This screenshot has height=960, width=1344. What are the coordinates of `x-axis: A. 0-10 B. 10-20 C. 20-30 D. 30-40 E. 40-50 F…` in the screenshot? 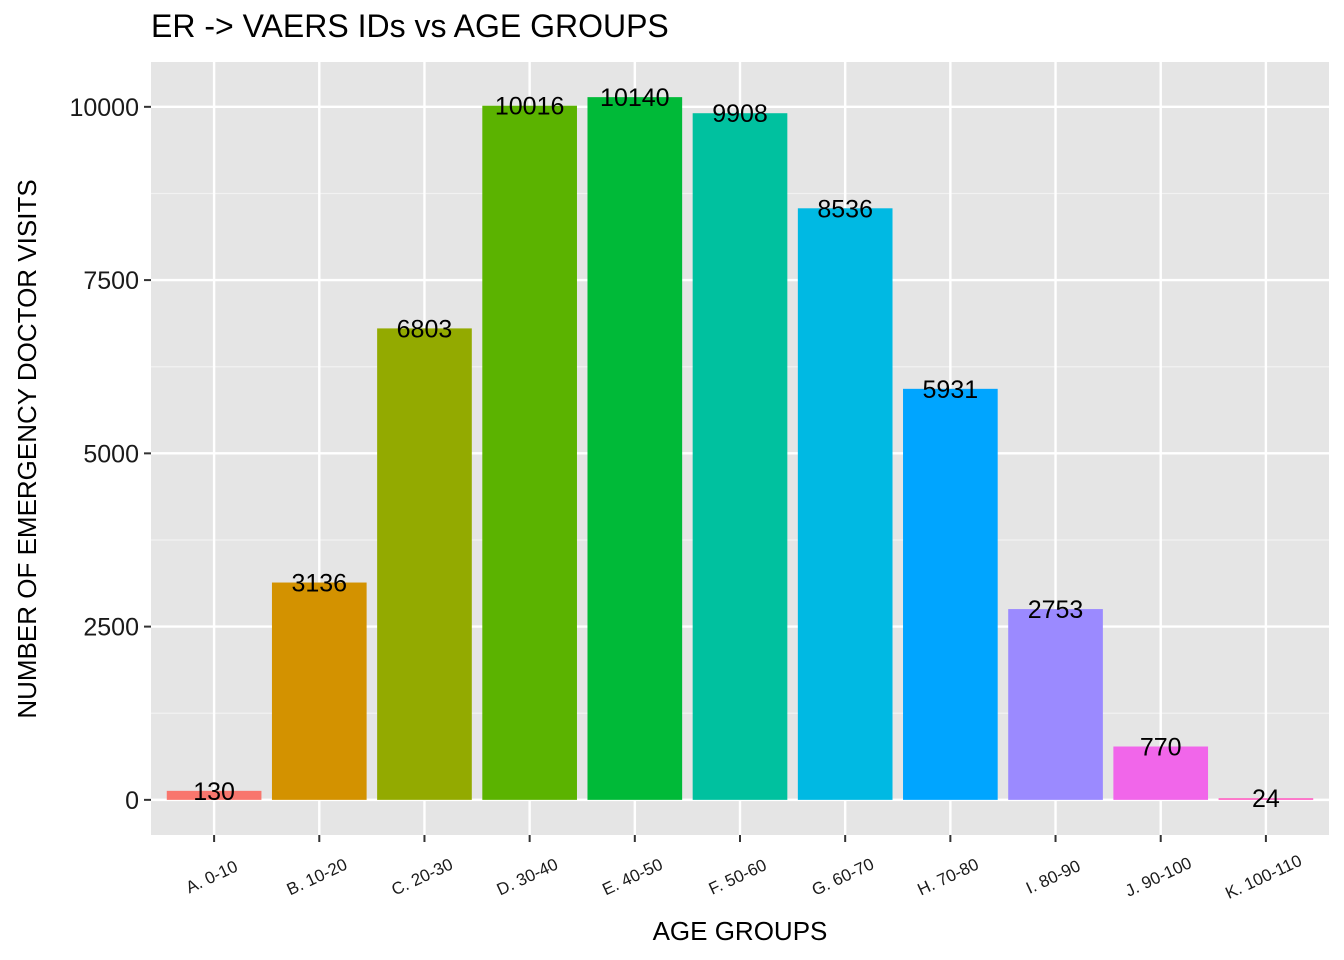 It's located at (744, 869).